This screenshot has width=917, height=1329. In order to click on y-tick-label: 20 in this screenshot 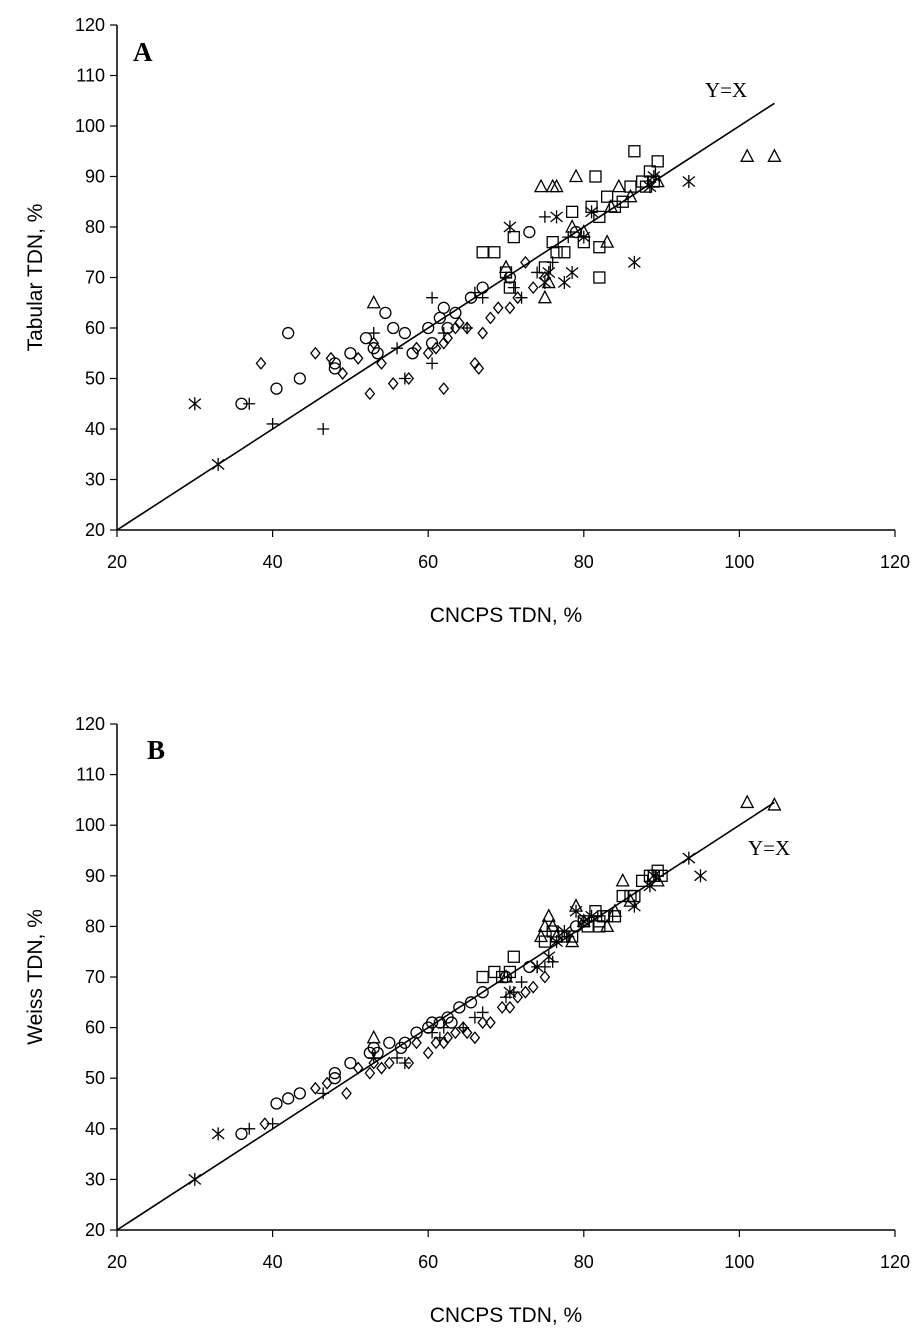, I will do `click(95, 1230)`.